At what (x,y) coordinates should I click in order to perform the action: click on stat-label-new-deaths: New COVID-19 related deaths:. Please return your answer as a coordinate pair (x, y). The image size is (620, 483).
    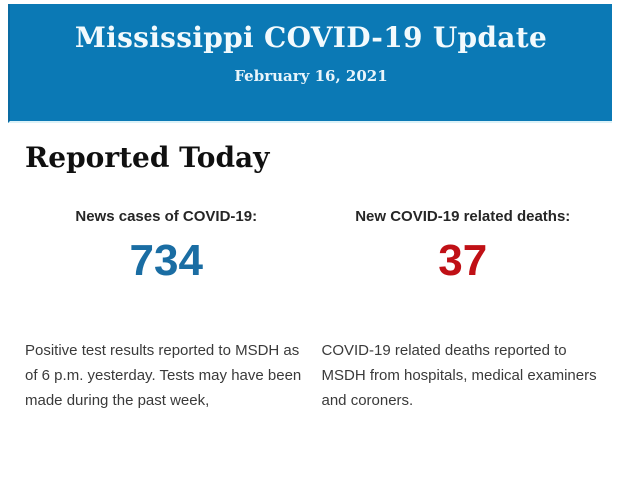
    Looking at the image, I should click on (463, 216).